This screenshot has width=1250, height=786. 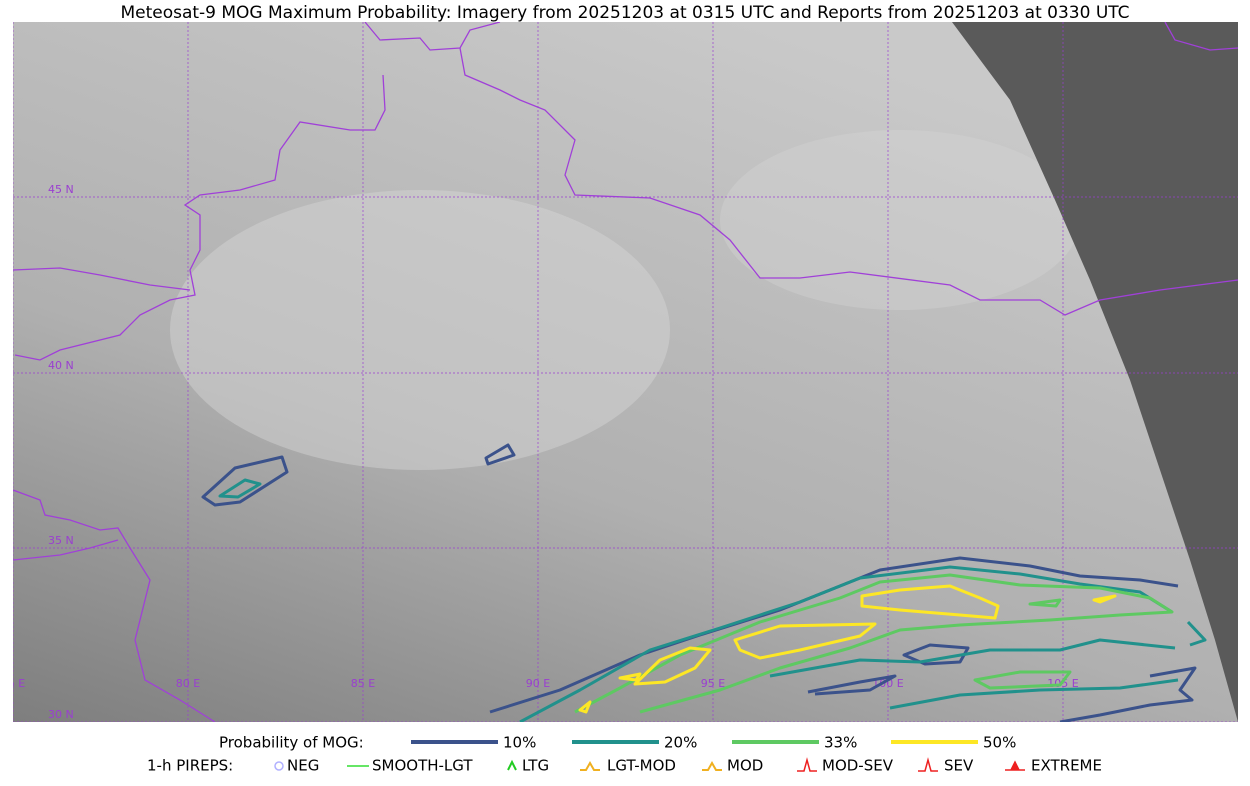 What do you see at coordinates (959, 766) in the screenshot?
I see `pirep-label: SEV` at bounding box center [959, 766].